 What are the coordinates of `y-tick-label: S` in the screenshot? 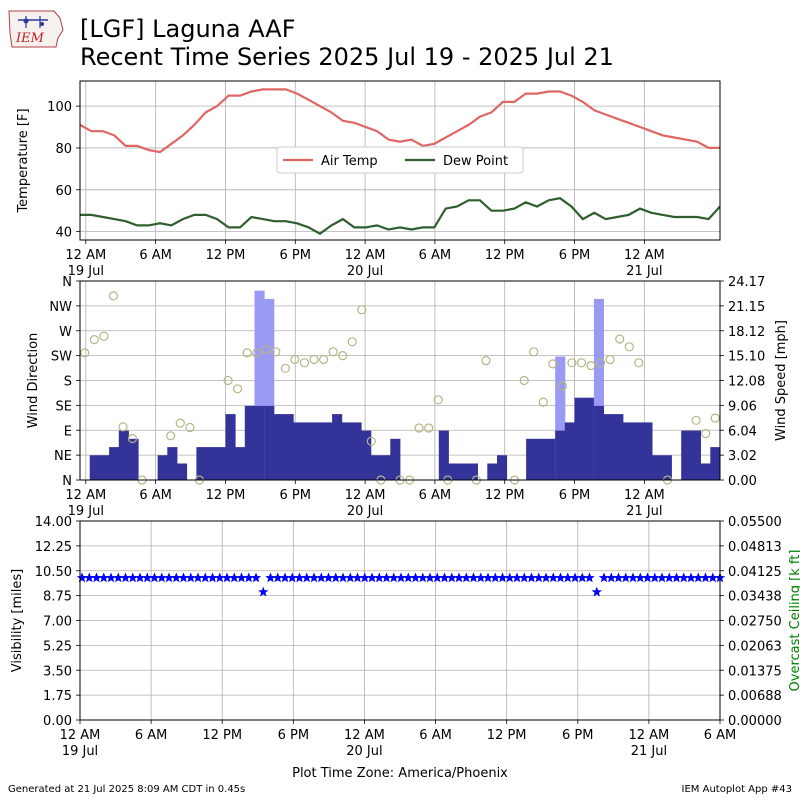 It's located at (68, 382).